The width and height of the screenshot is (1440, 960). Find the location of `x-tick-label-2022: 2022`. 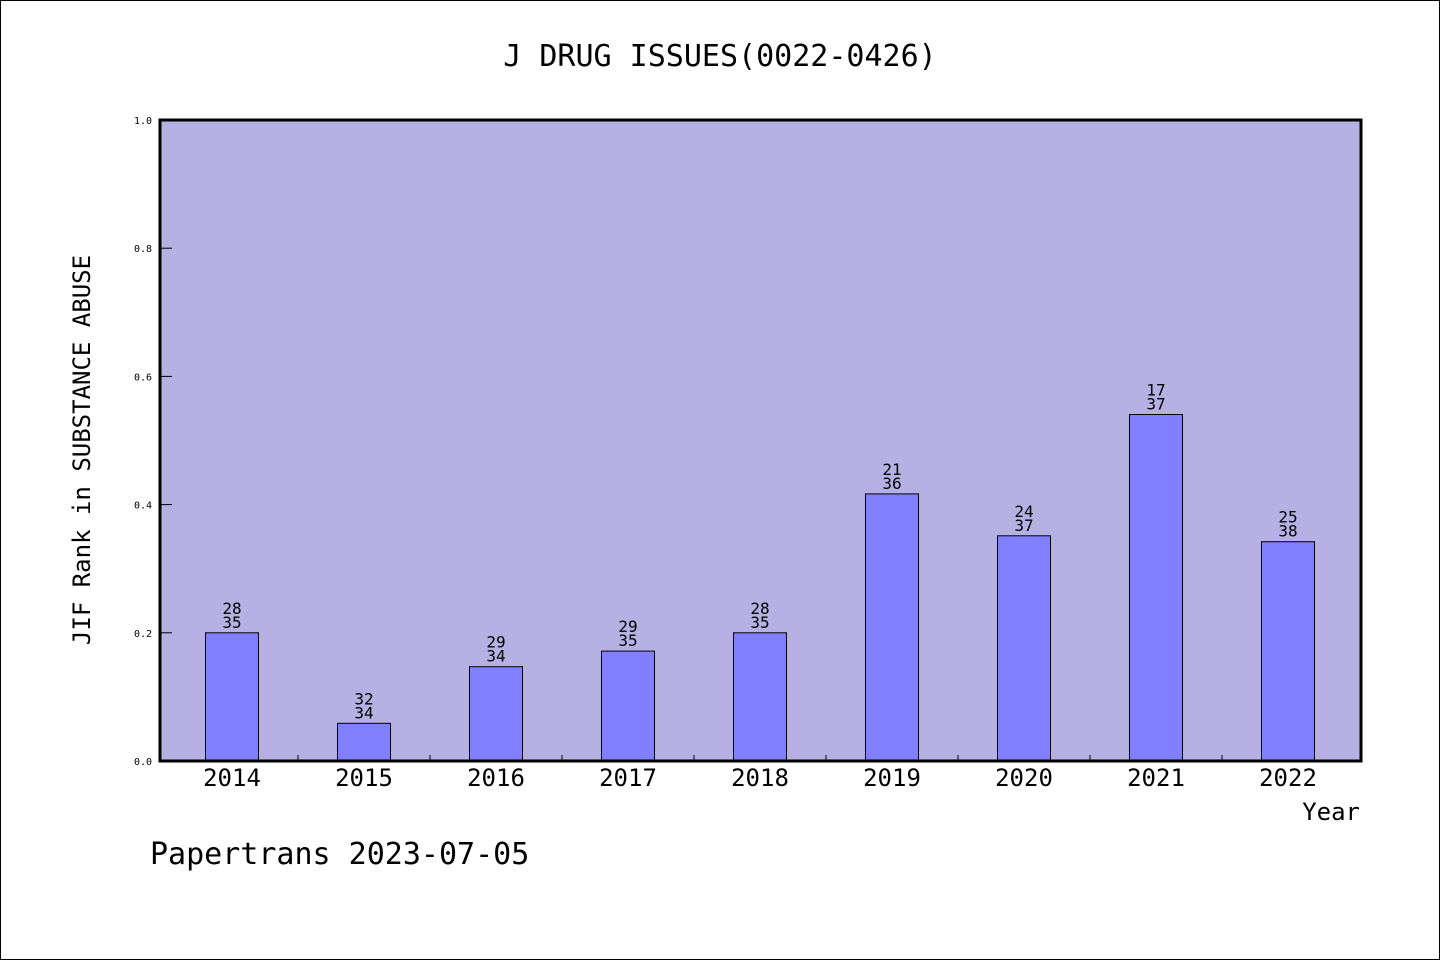

x-tick-label-2022: 2022 is located at coordinates (1288, 778).